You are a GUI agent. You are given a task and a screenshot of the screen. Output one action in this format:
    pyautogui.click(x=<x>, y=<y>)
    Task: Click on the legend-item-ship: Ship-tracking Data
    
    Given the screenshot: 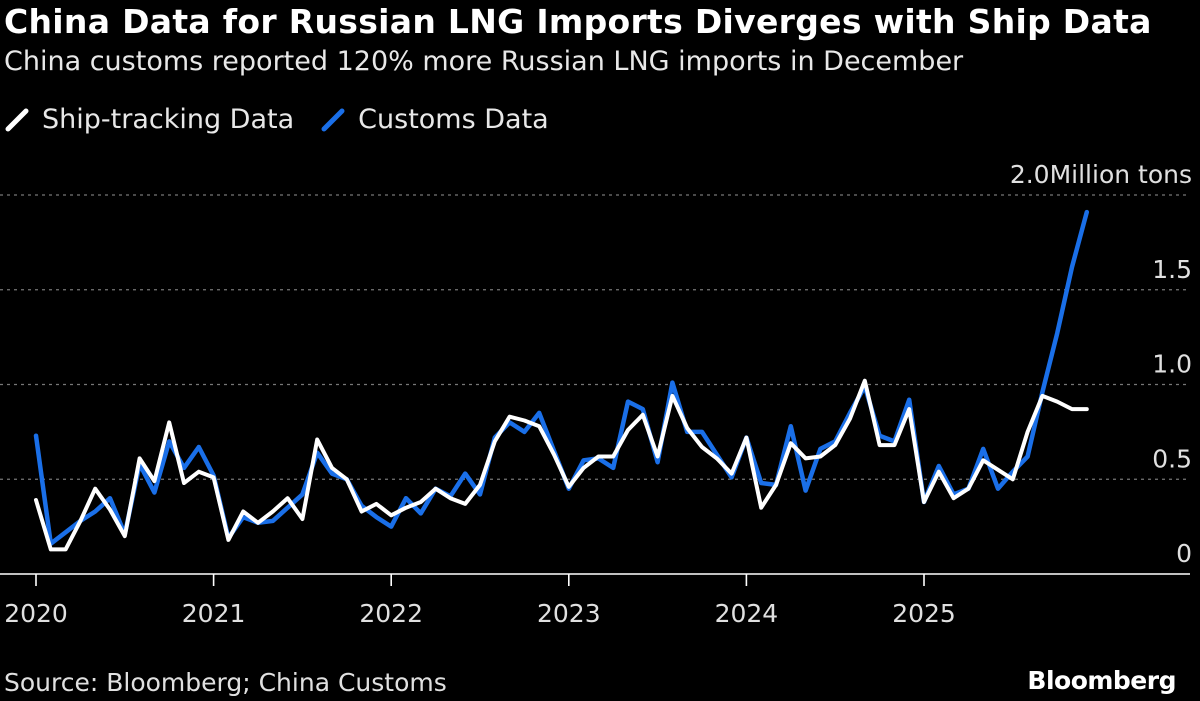 What is the action you would take?
    pyautogui.click(x=149, y=119)
    